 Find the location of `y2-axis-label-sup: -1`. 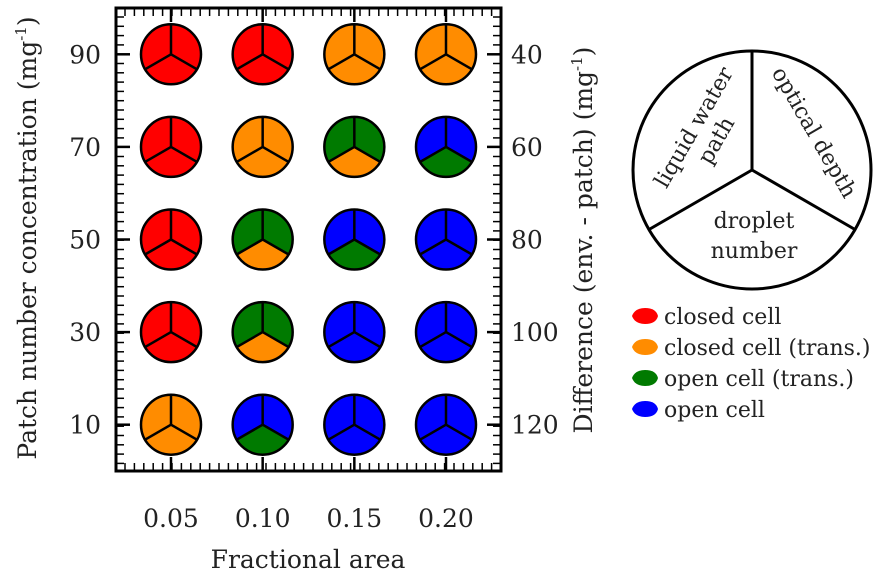

y2-axis-label-sup: -1 is located at coordinates (577, 63).